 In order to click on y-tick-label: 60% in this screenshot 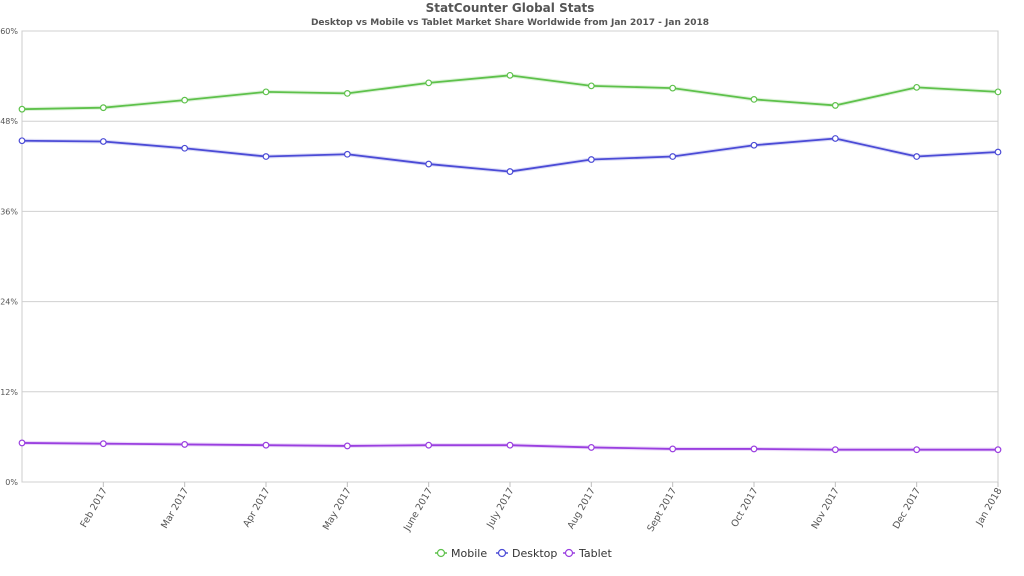, I will do `click(9, 31)`.